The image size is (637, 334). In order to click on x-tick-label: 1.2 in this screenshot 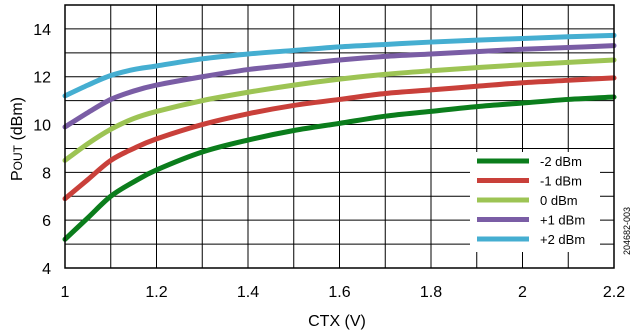, I will do `click(156, 292)`.